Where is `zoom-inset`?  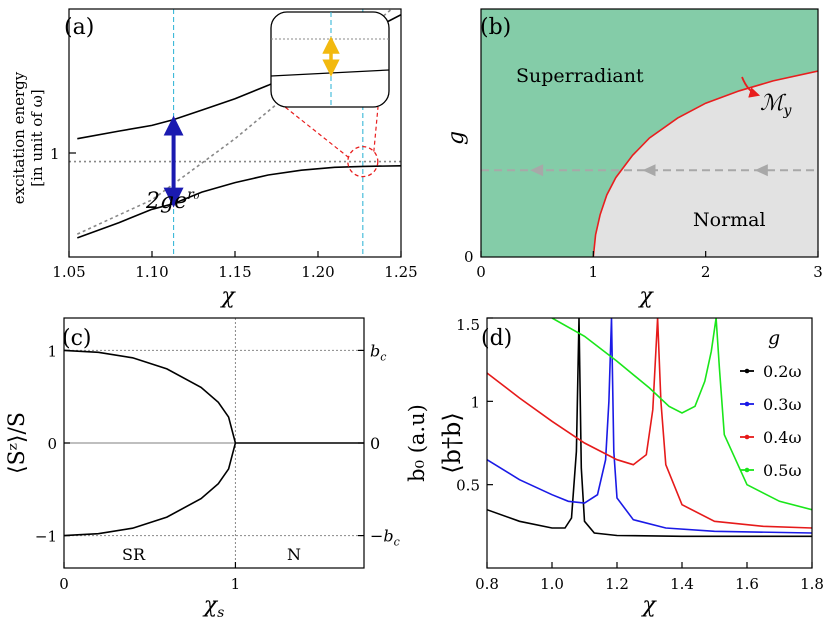 zoom-inset is located at coordinates (330, 59).